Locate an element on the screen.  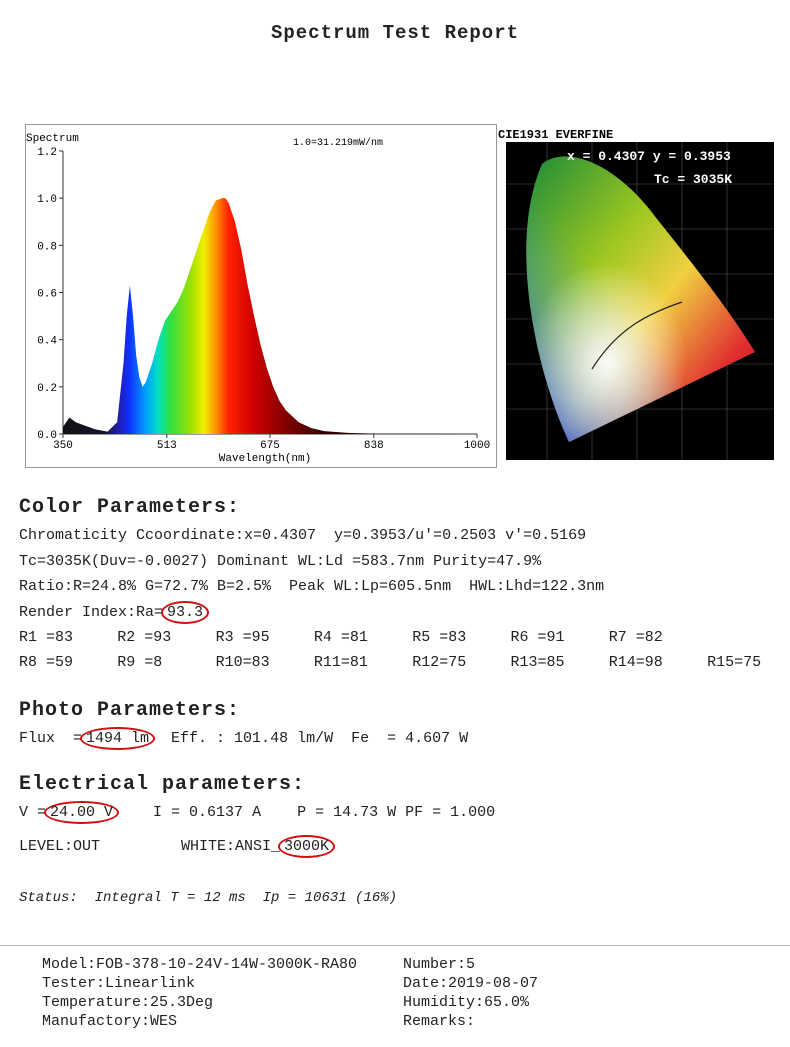
x-tick-label: 675 is located at coordinates (270, 446).